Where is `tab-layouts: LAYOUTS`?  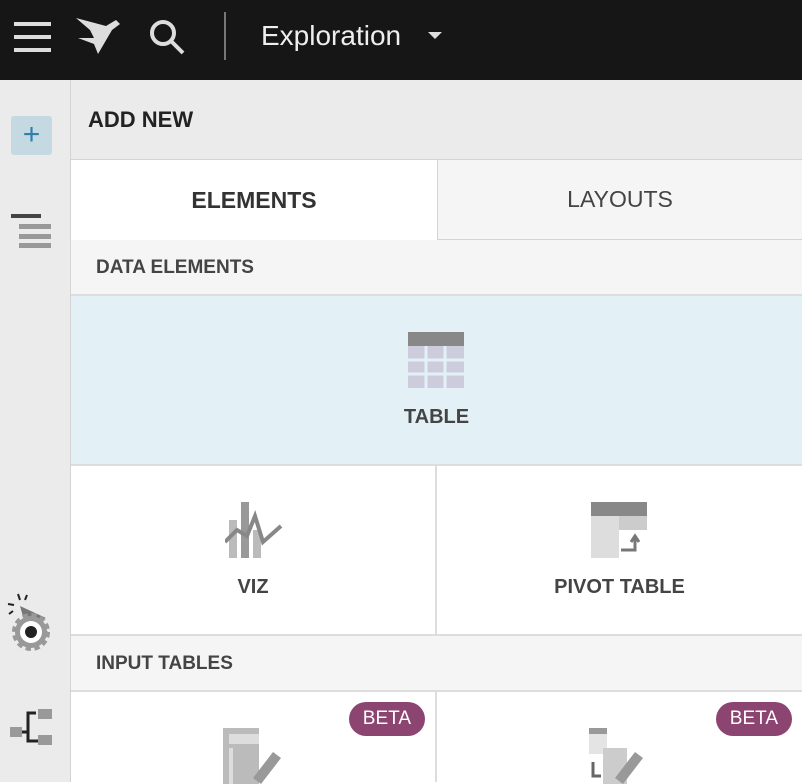 tab-layouts: LAYOUTS is located at coordinates (619, 200).